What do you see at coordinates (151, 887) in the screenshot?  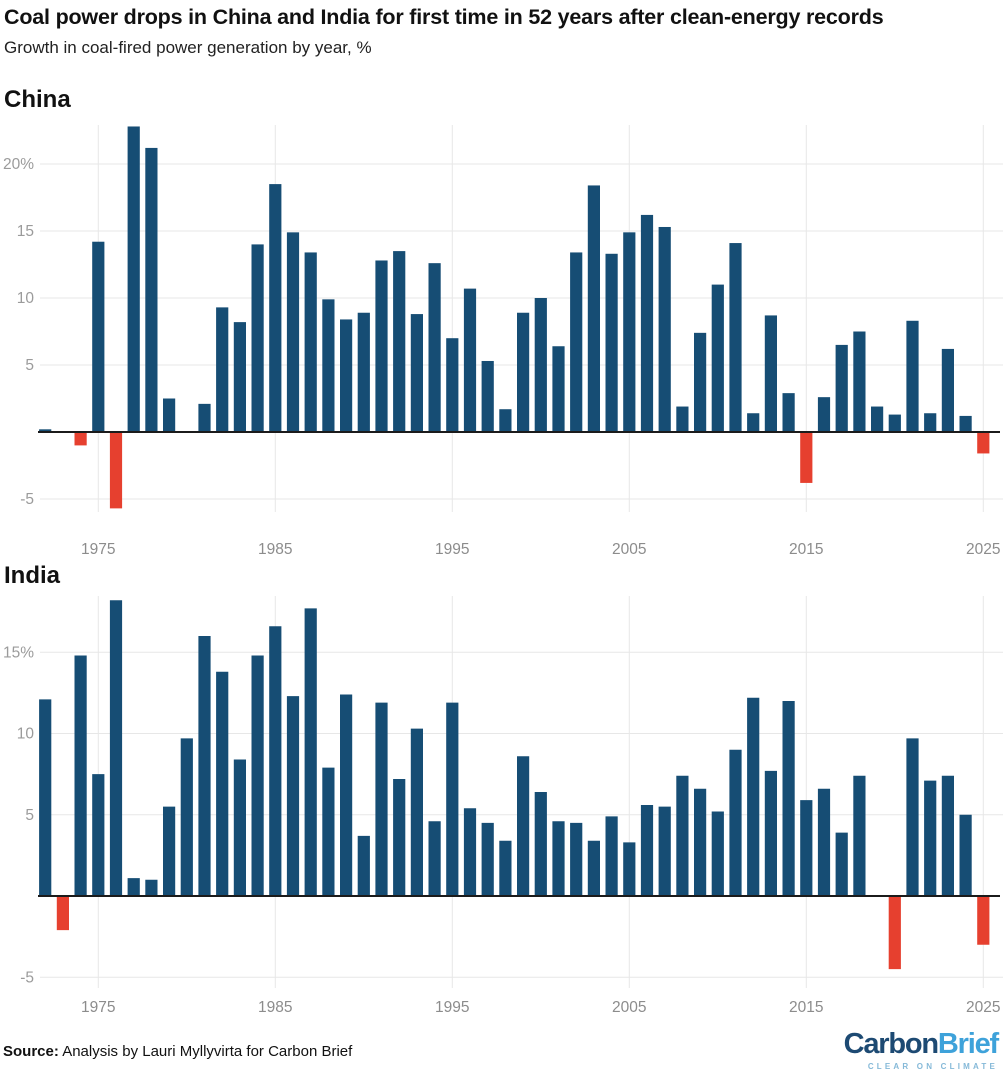 I see `bar-india-1978` at bounding box center [151, 887].